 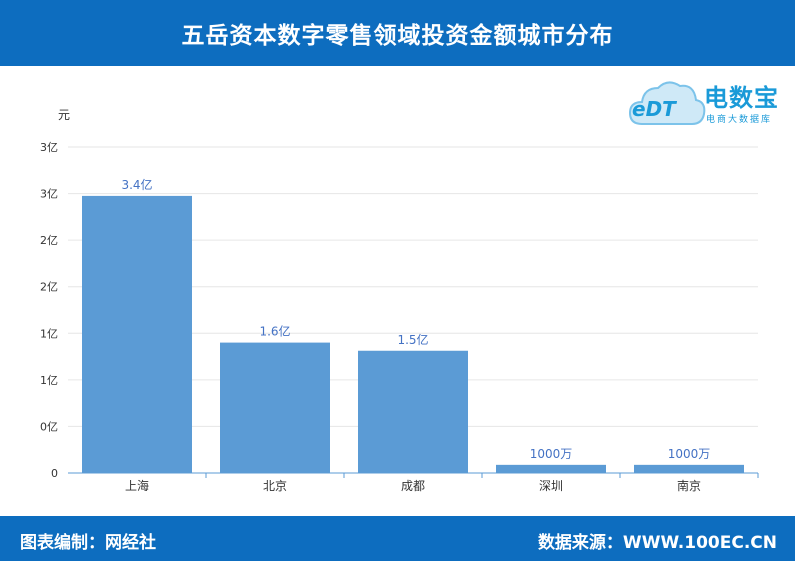 I want to click on data-label: 1.6亿, so click(x=274, y=331).